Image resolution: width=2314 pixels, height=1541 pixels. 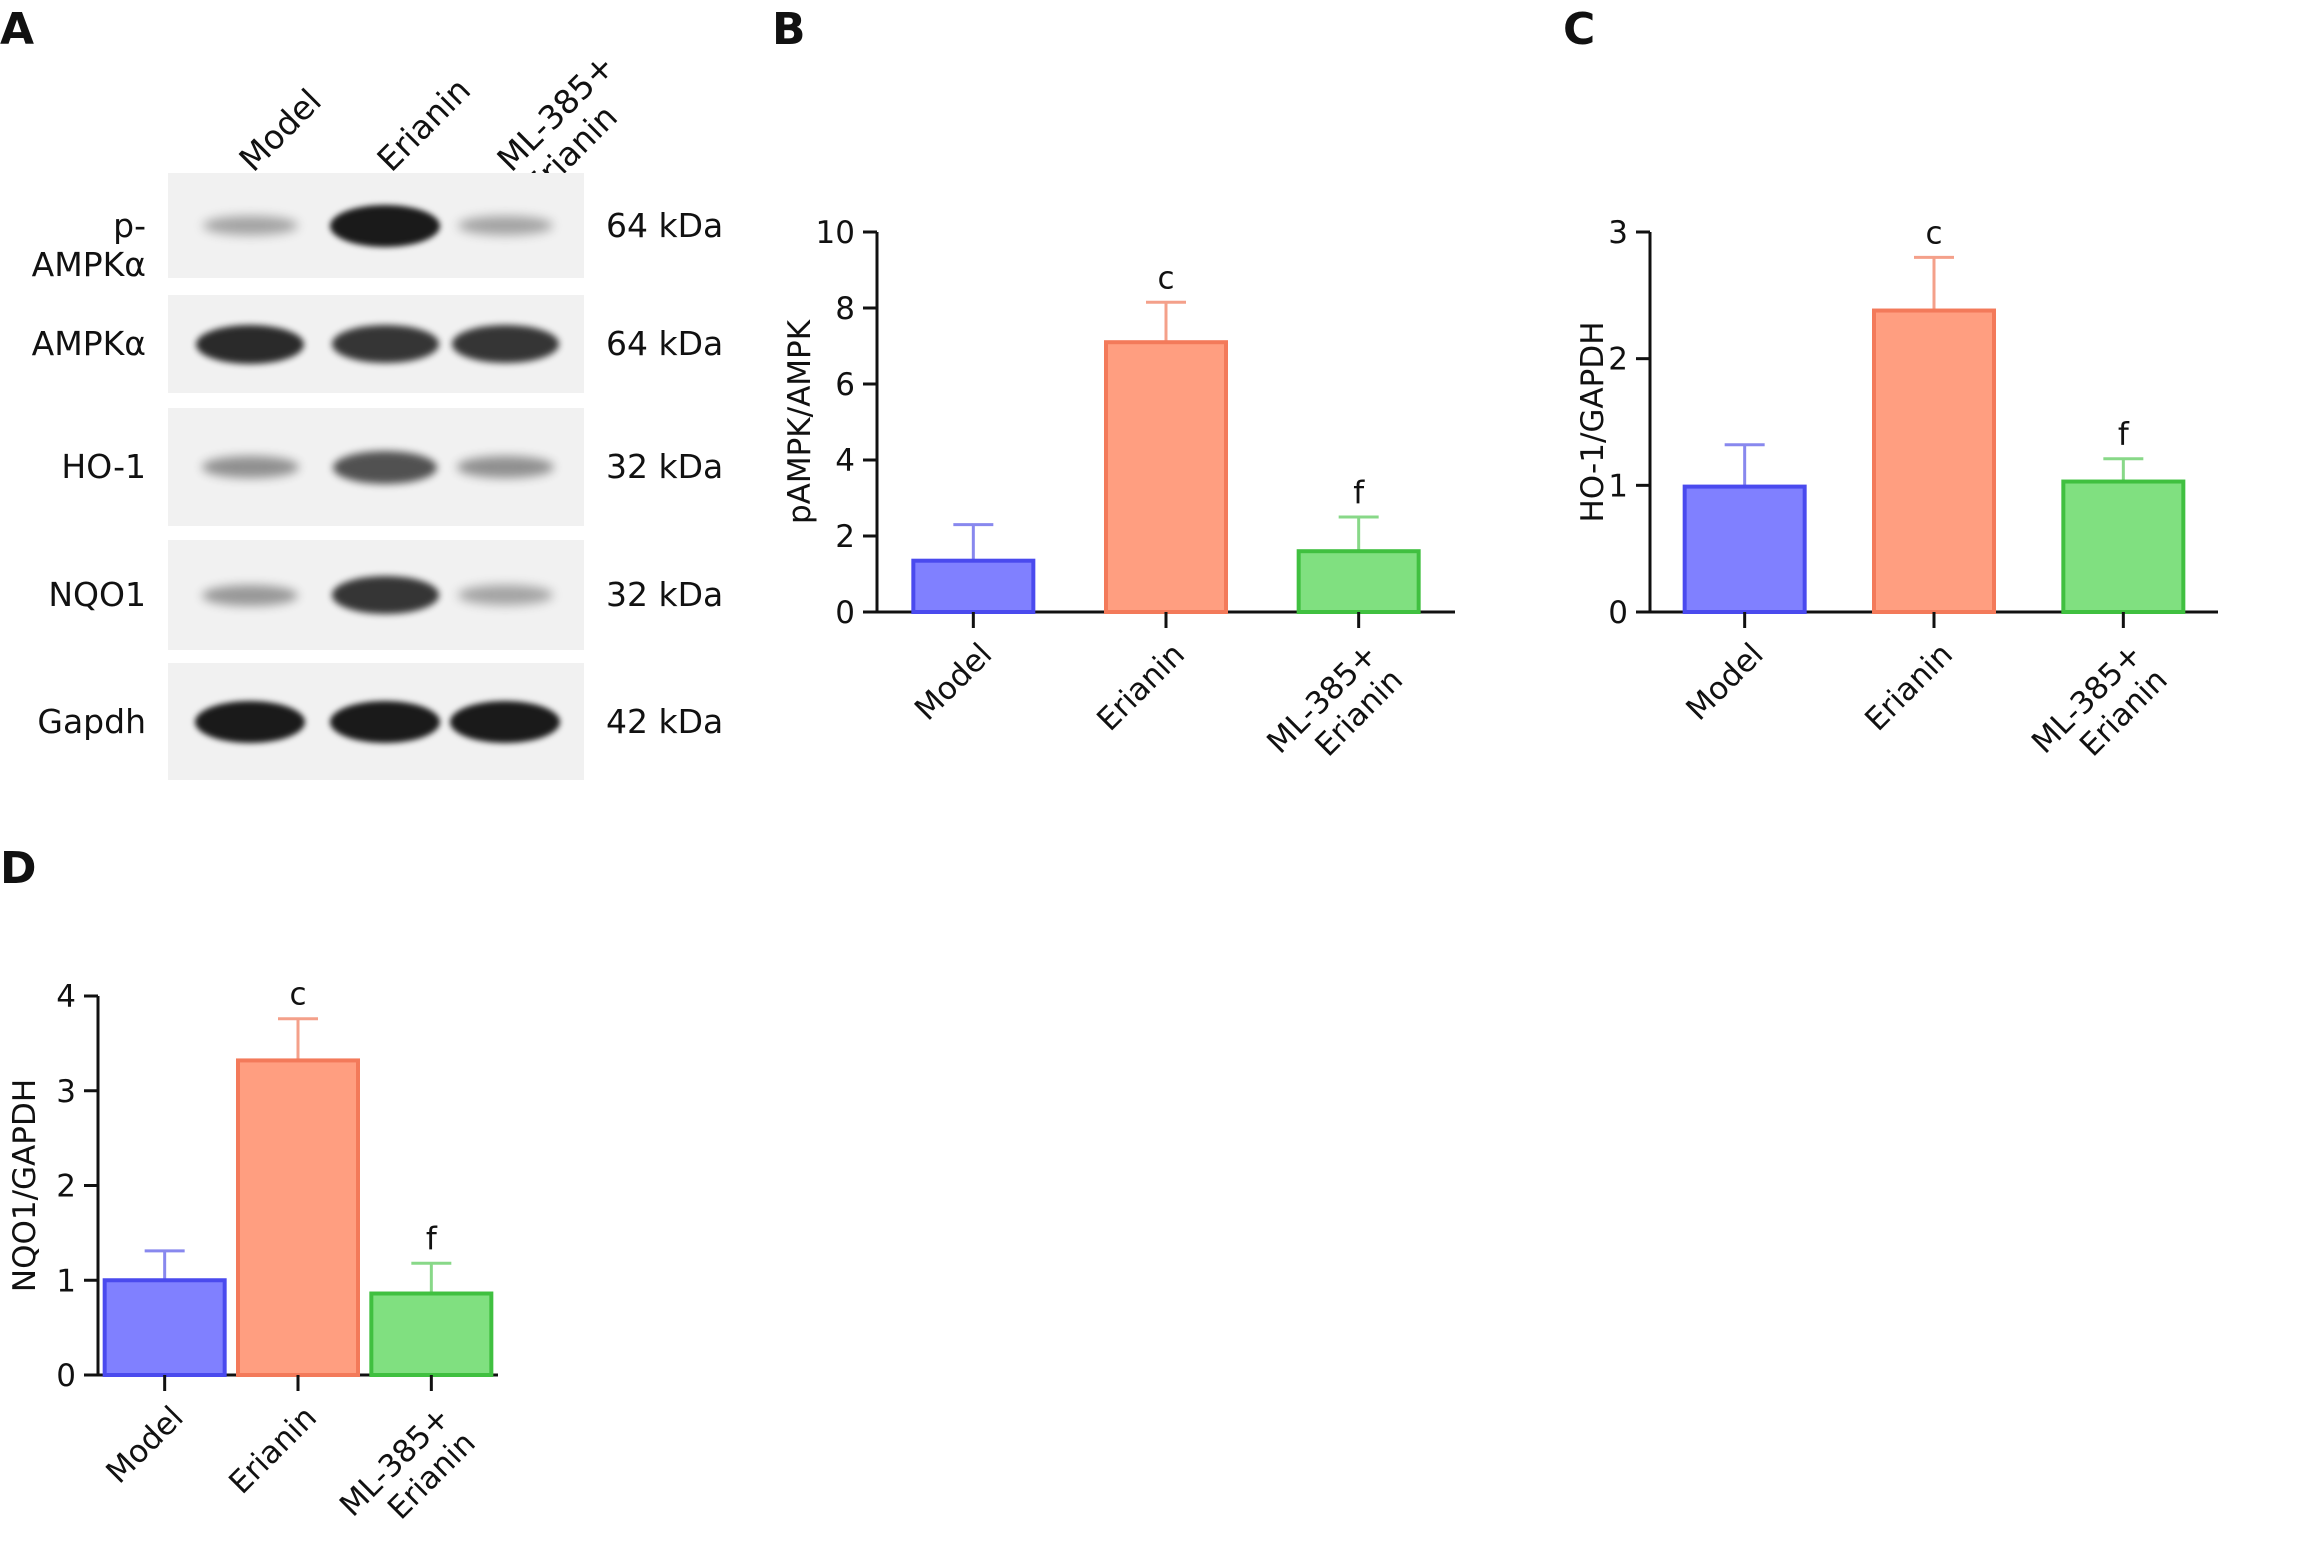 What do you see at coordinates (835, 233) in the screenshot?
I see `y-tick-label: 10` at bounding box center [835, 233].